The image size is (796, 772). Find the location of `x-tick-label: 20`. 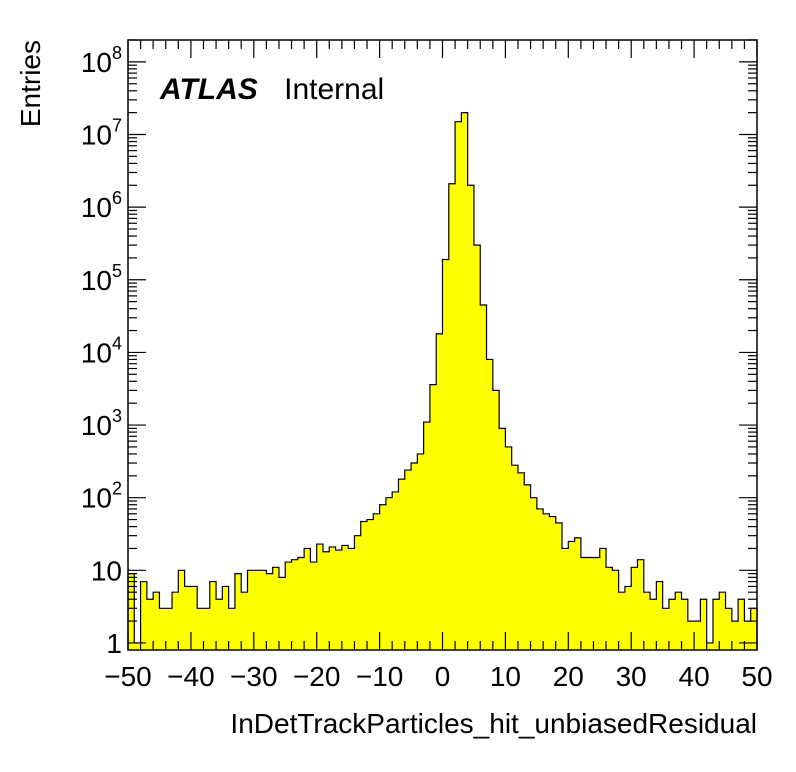

x-tick-label: 20 is located at coordinates (568, 676).